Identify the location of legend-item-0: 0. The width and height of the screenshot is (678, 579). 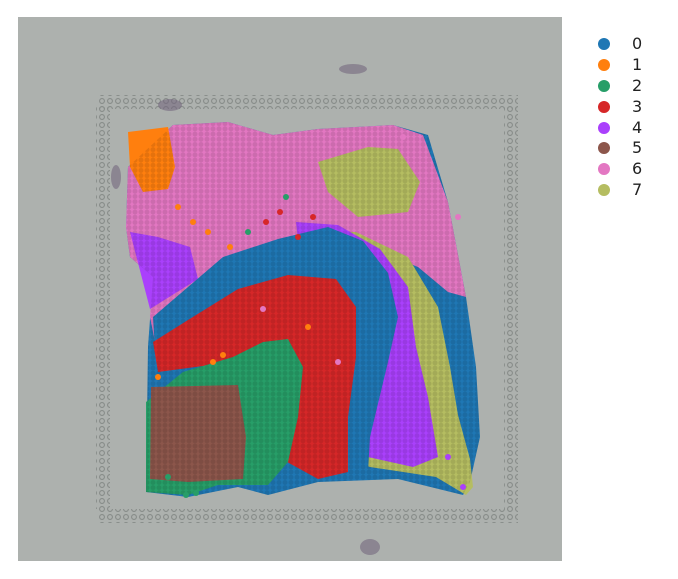
(632, 44).